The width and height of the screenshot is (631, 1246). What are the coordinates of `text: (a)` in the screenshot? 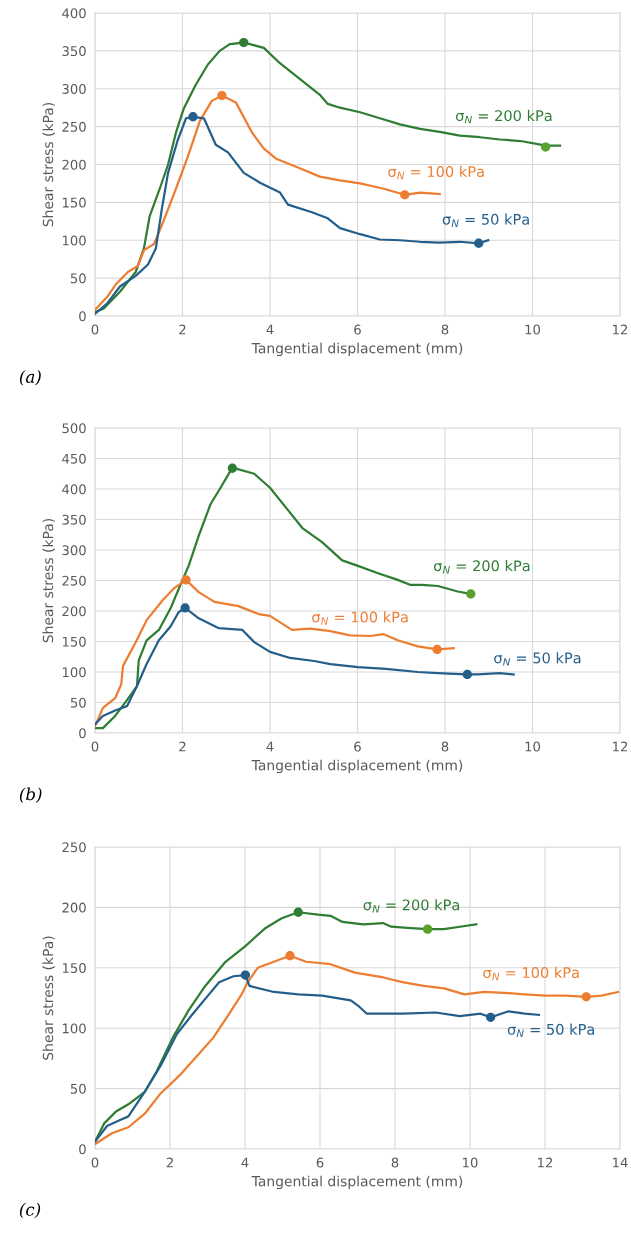 It's located at (30, 378).